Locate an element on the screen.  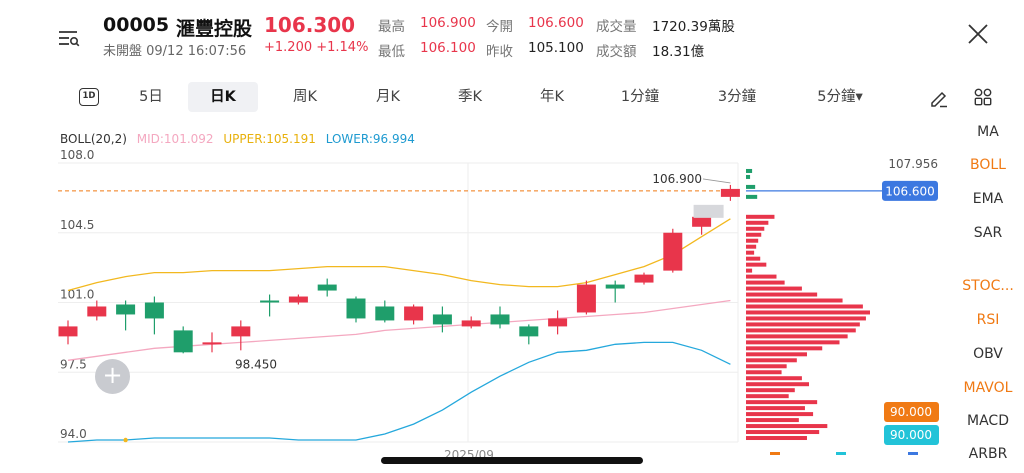
tab-5day: 5日 is located at coordinates (151, 97).